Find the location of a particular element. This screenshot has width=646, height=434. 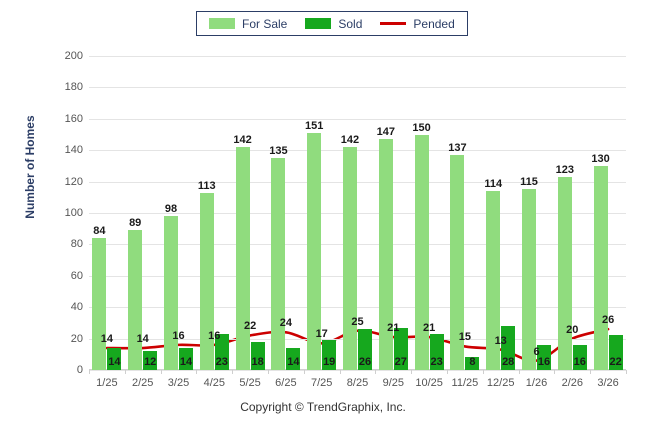

y-axis-tick-label: 140 is located at coordinates (73, 150).